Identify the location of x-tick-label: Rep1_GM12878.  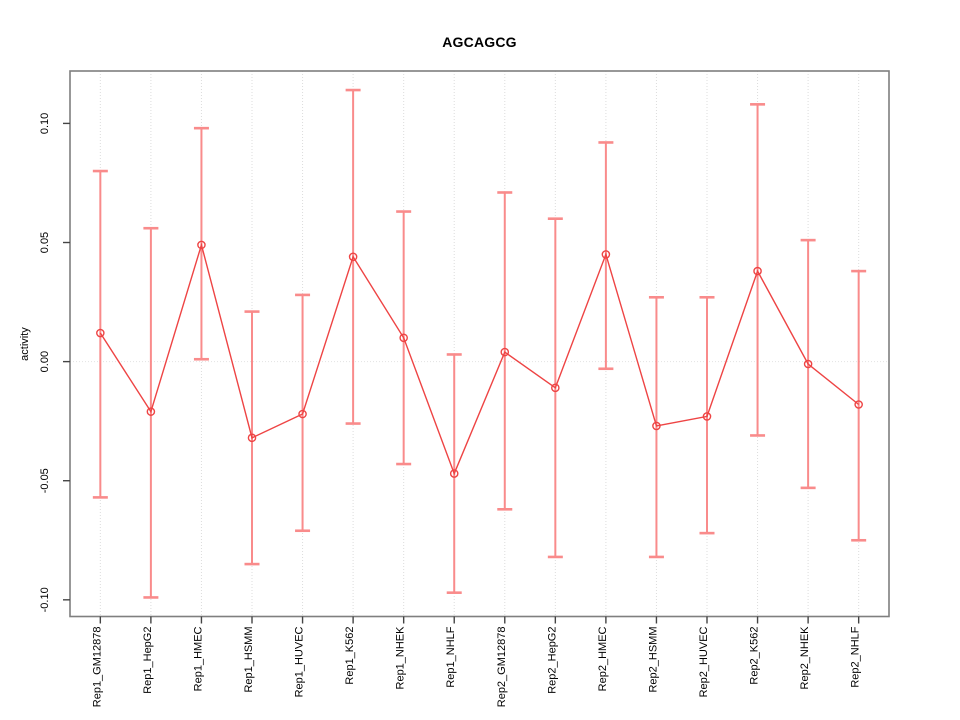
(97, 667).